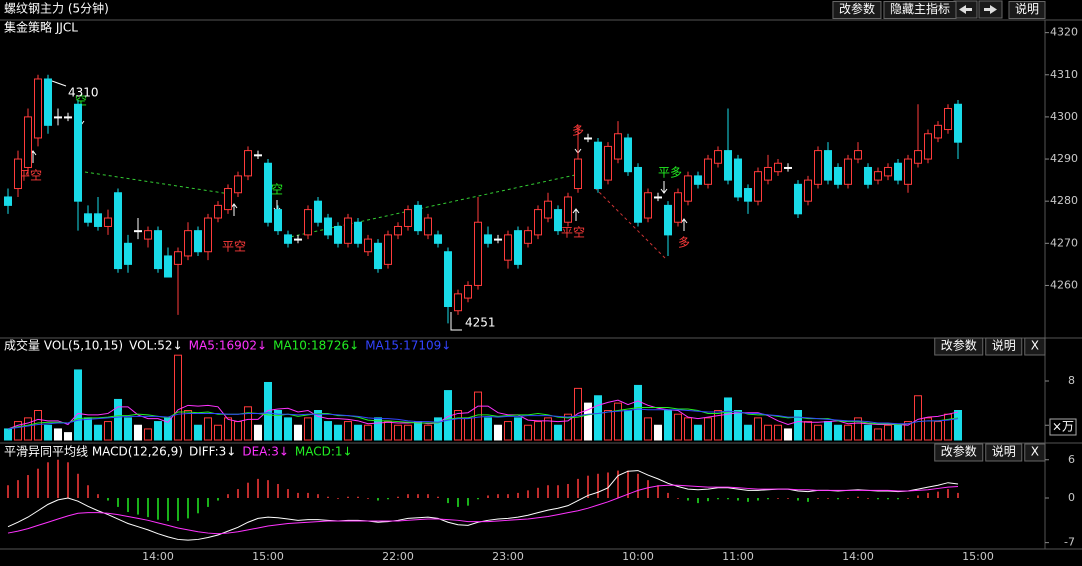  I want to click on legend-entry: MA15:17109↓, so click(408, 346).